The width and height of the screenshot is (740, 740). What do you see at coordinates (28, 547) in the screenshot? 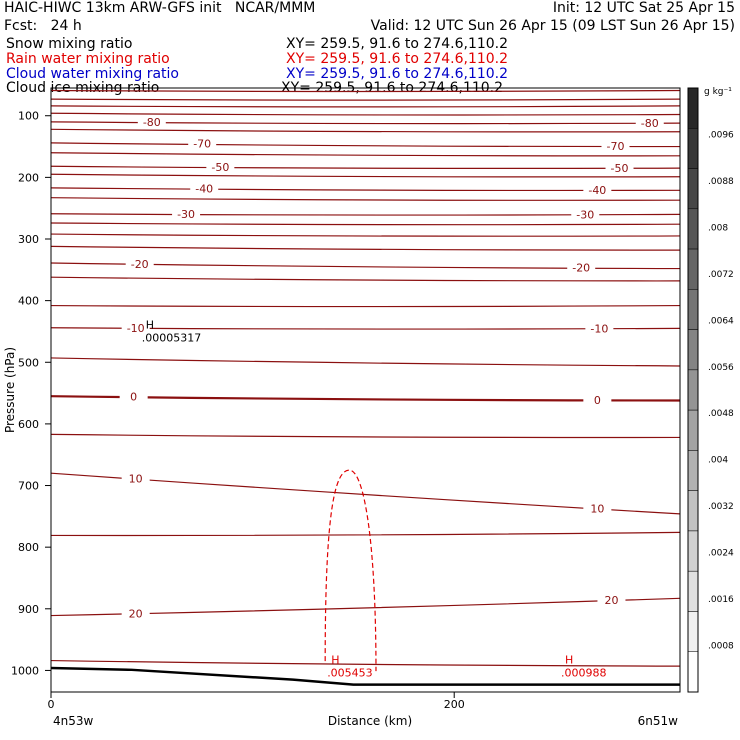
I see `y-tick-label: 800` at bounding box center [28, 547].